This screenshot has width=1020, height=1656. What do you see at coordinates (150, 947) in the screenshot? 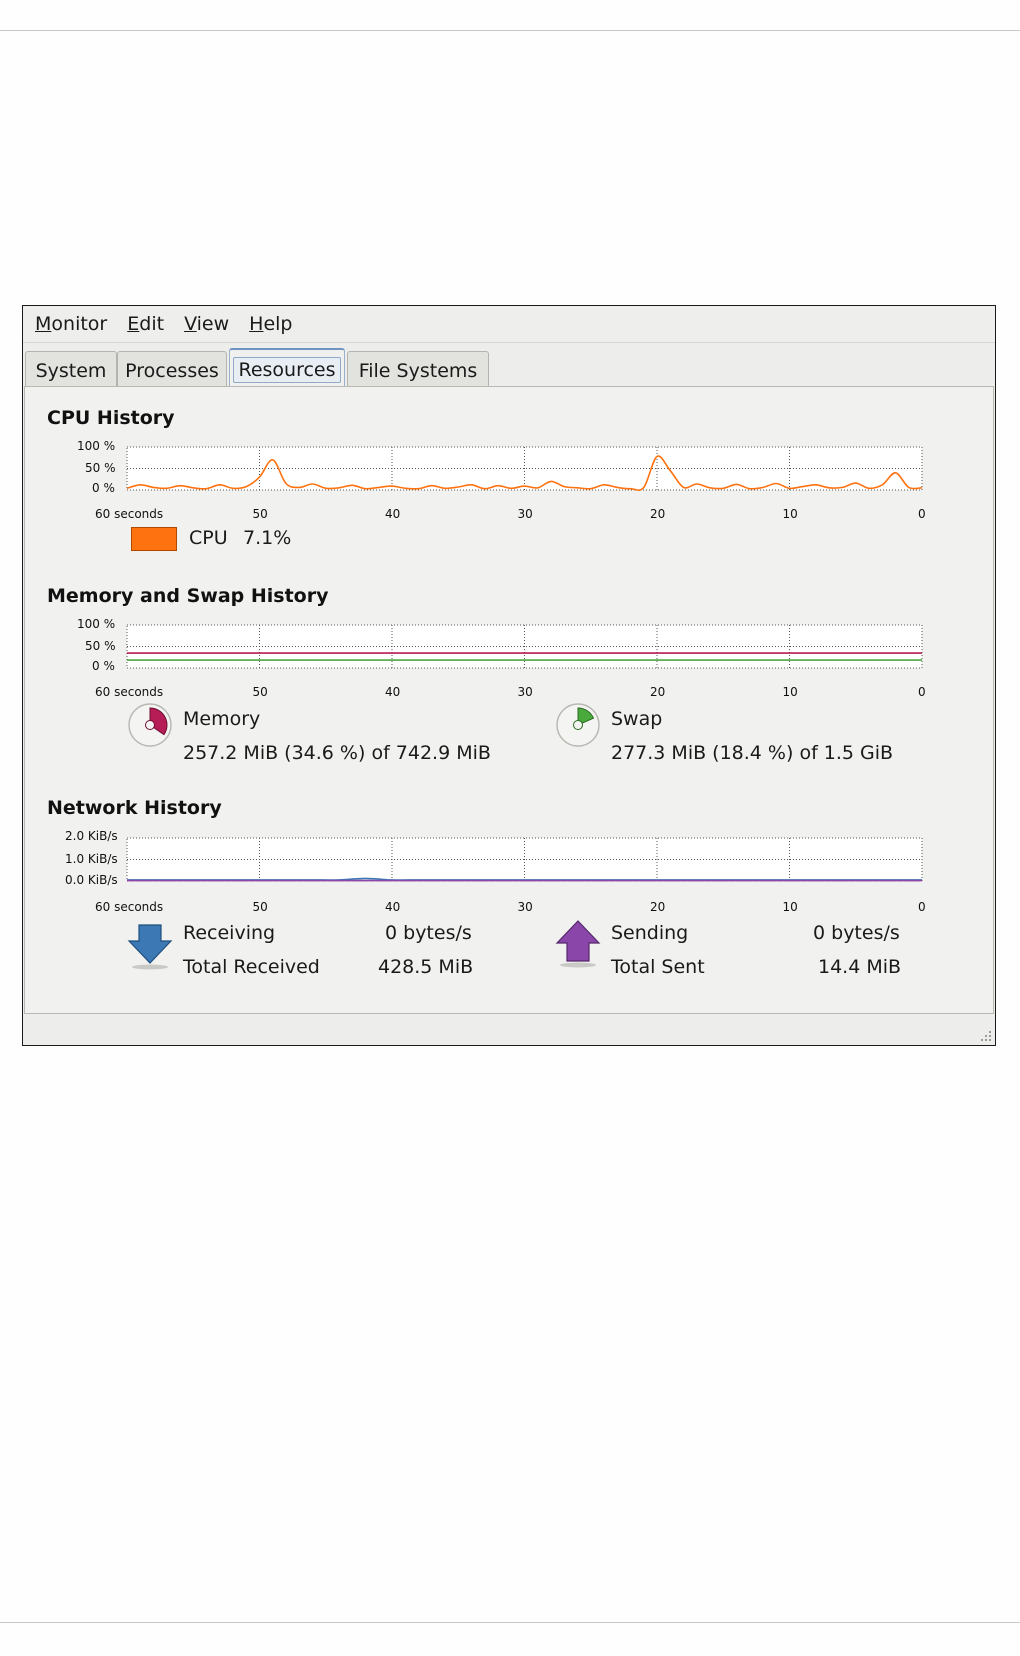
I see `receiving-arrow-icon` at bounding box center [150, 947].